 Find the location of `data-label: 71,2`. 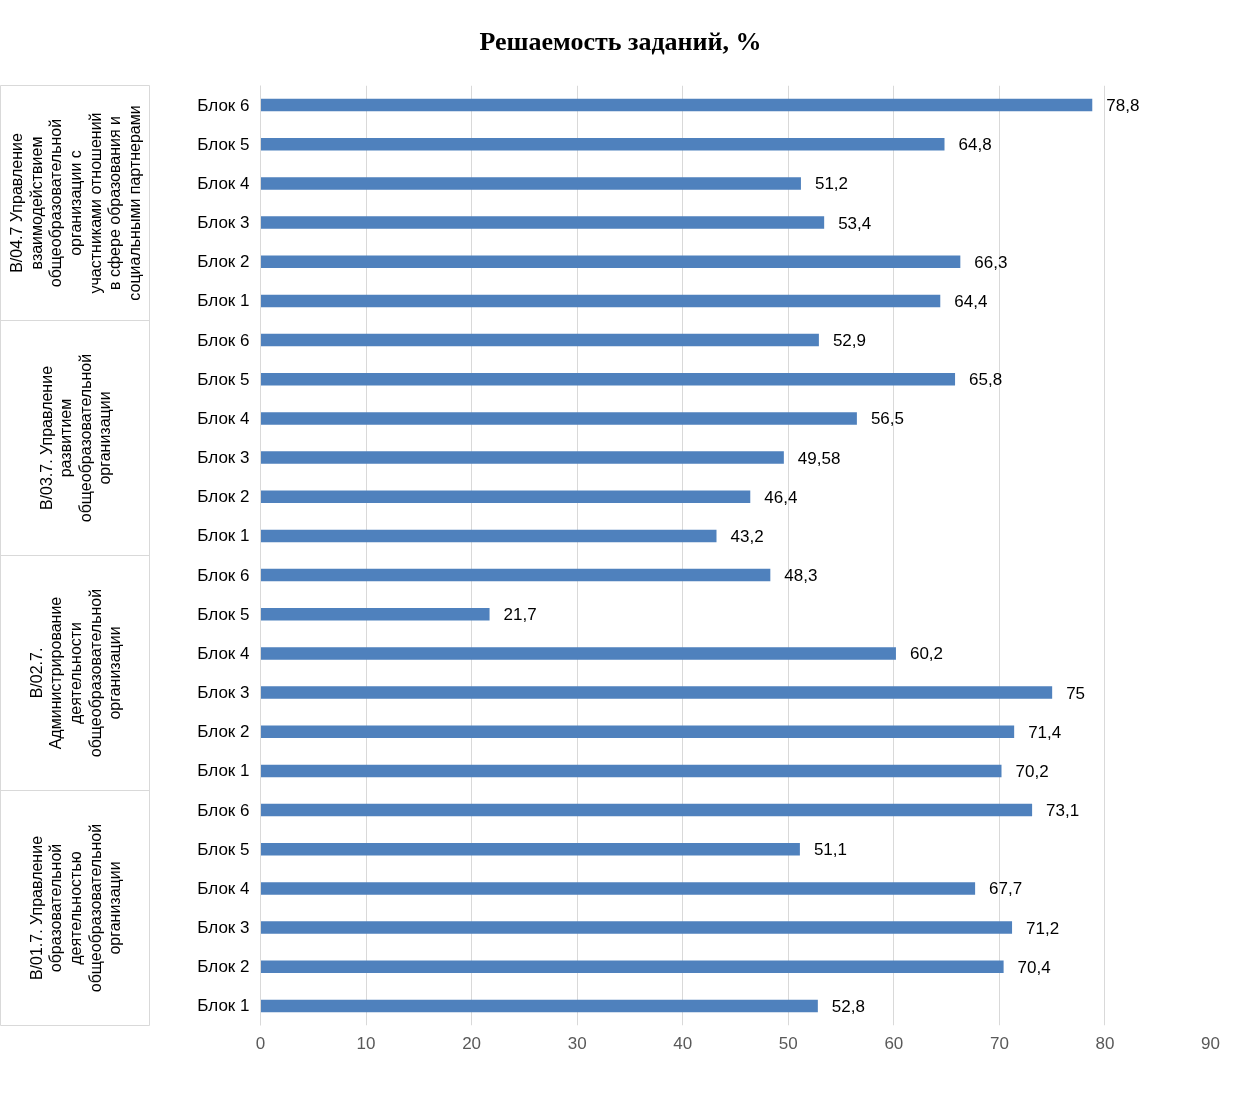

data-label: 71,2 is located at coordinates (1043, 928).